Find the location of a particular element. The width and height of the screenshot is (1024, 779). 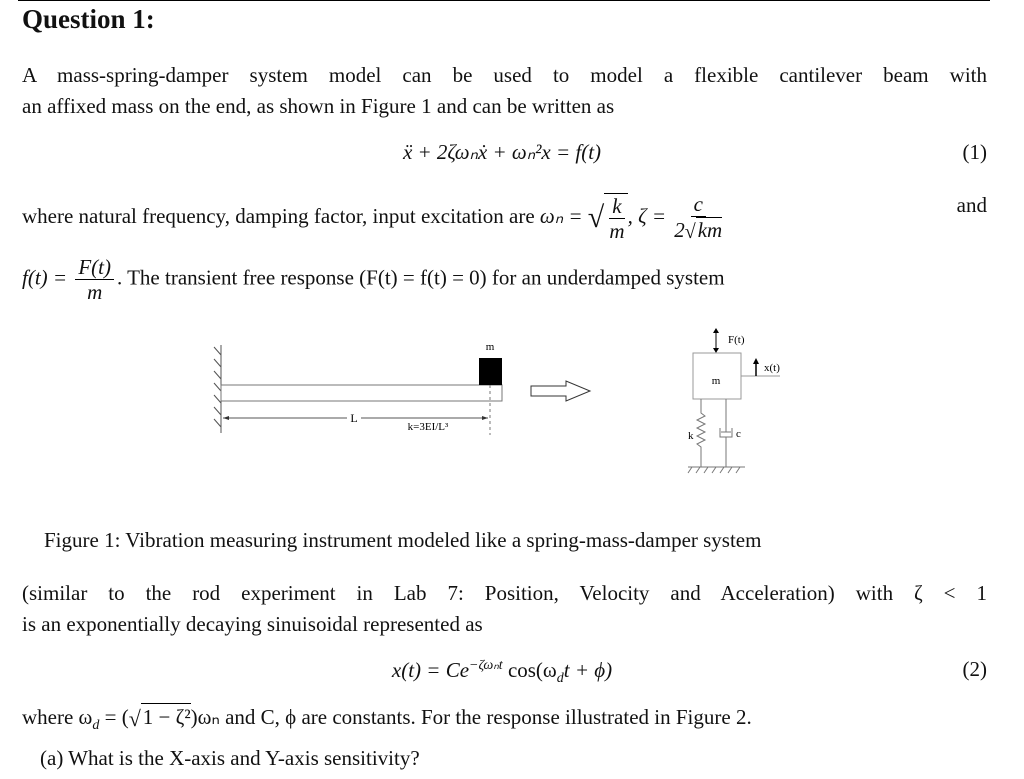

length-label: L is located at coordinates (353, 418).